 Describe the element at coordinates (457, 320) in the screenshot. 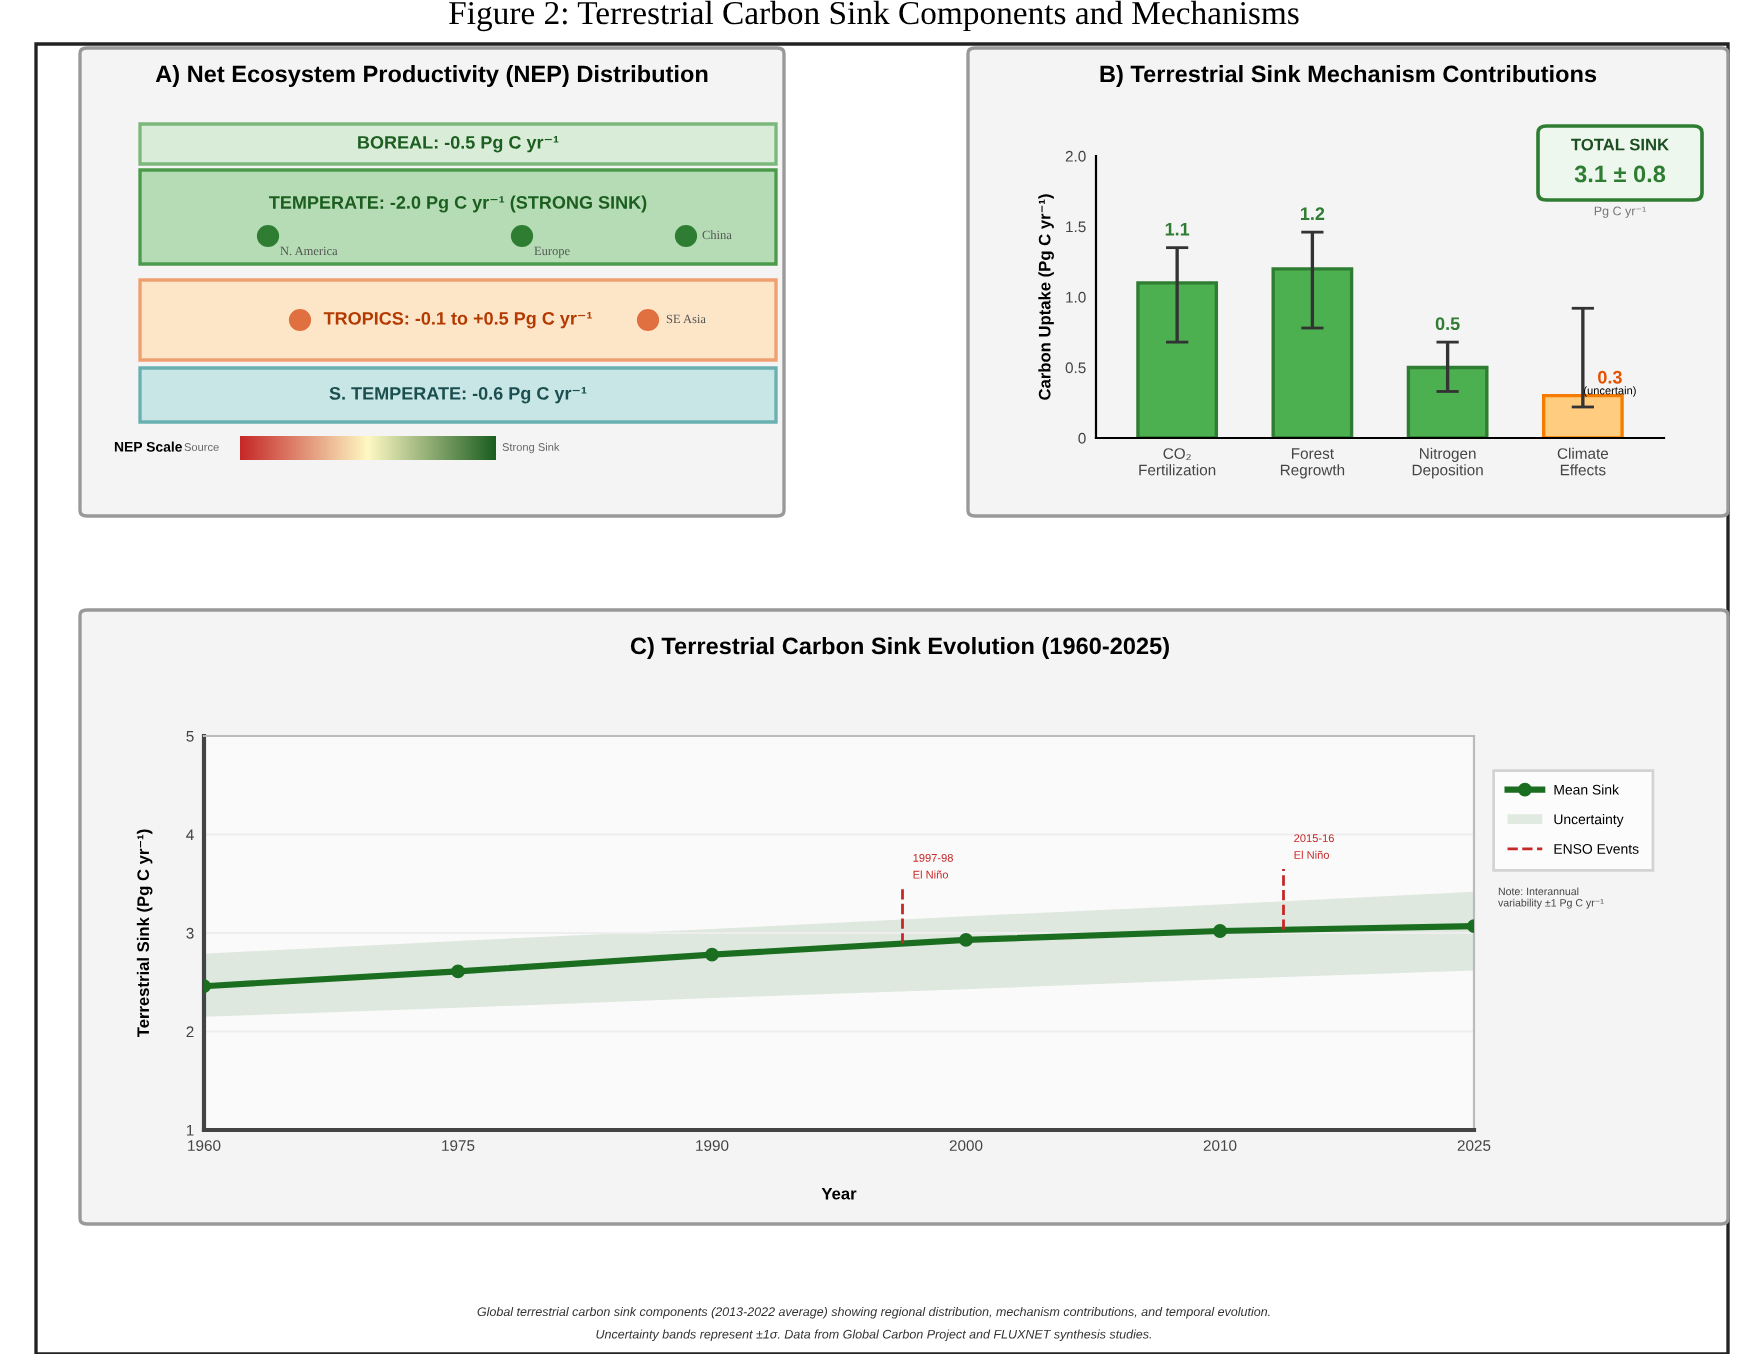

I see `category-label: TROPICS: -0.1 to +0.5 Pg C yr⁻¹` at that location.